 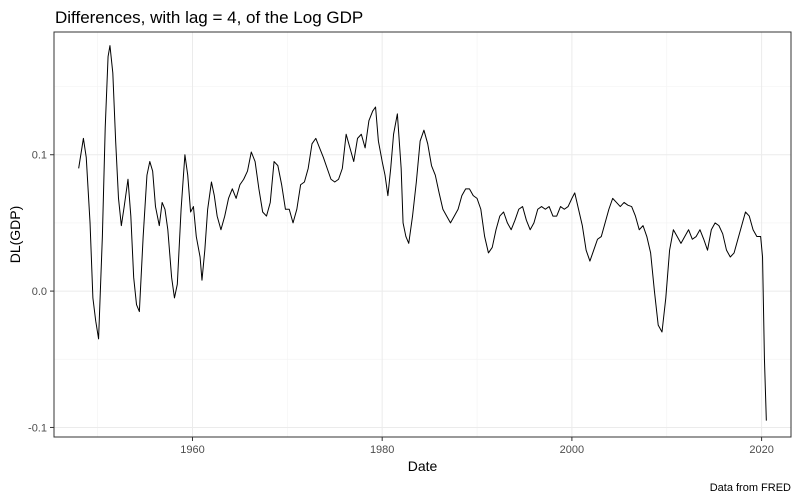 I want to click on x-tick-label: 1960, so click(x=192, y=450).